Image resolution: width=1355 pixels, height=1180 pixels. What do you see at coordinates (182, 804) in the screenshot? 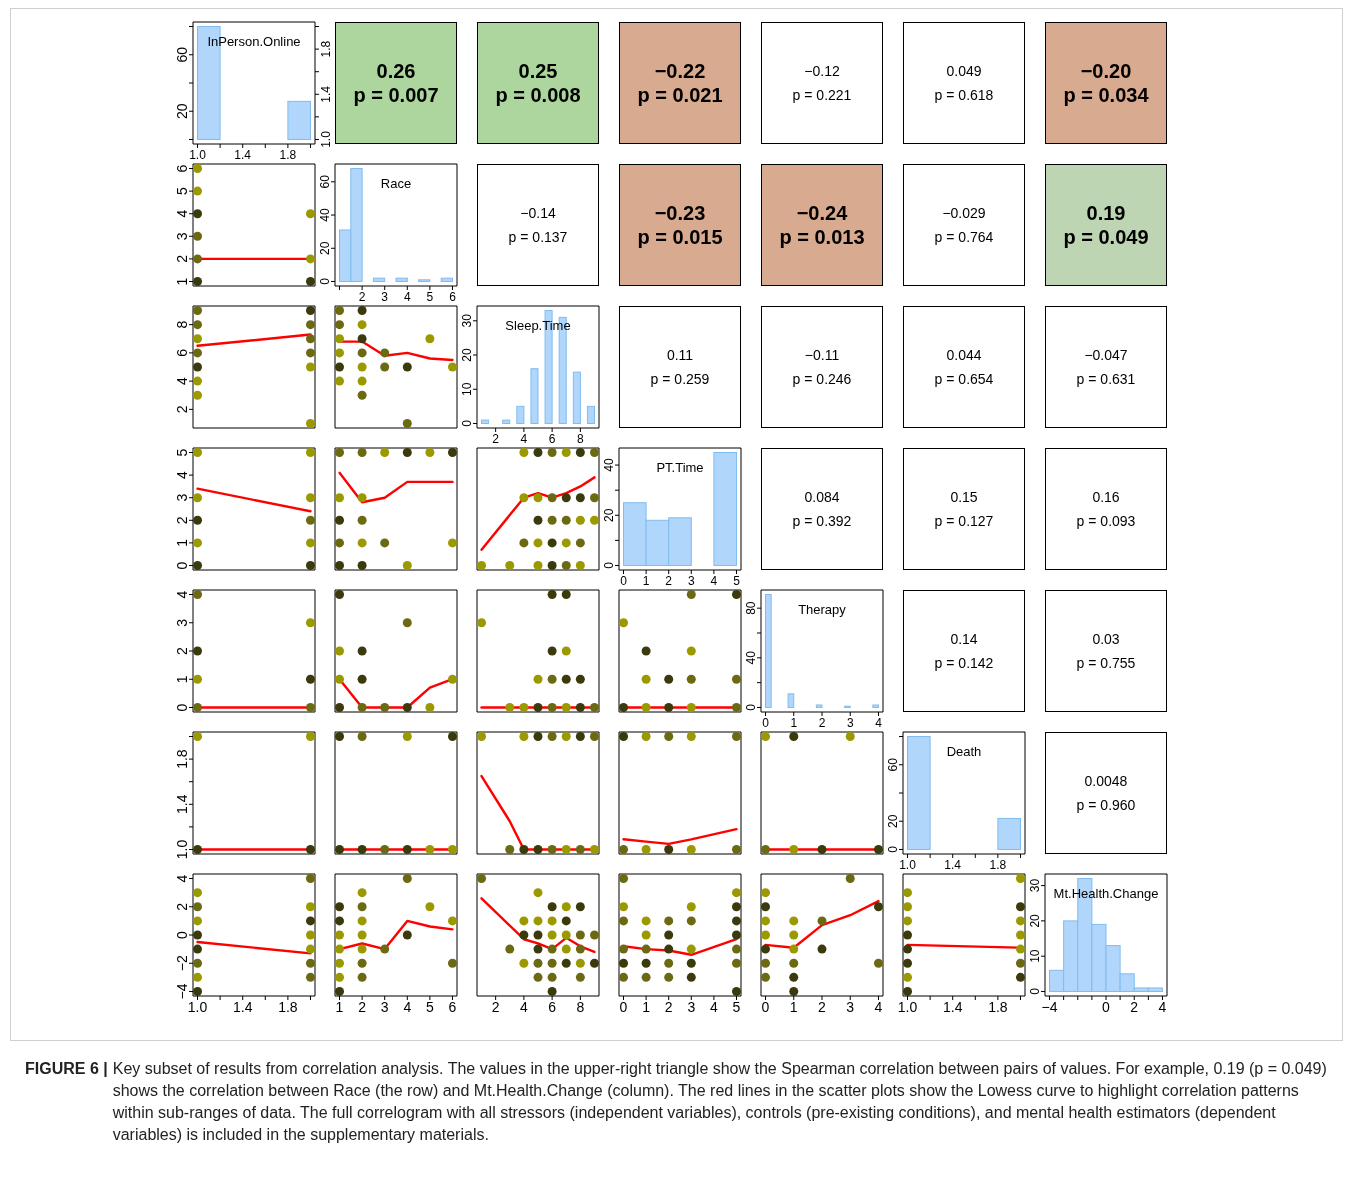
I see `y-tick-label: 1.4` at bounding box center [182, 804].